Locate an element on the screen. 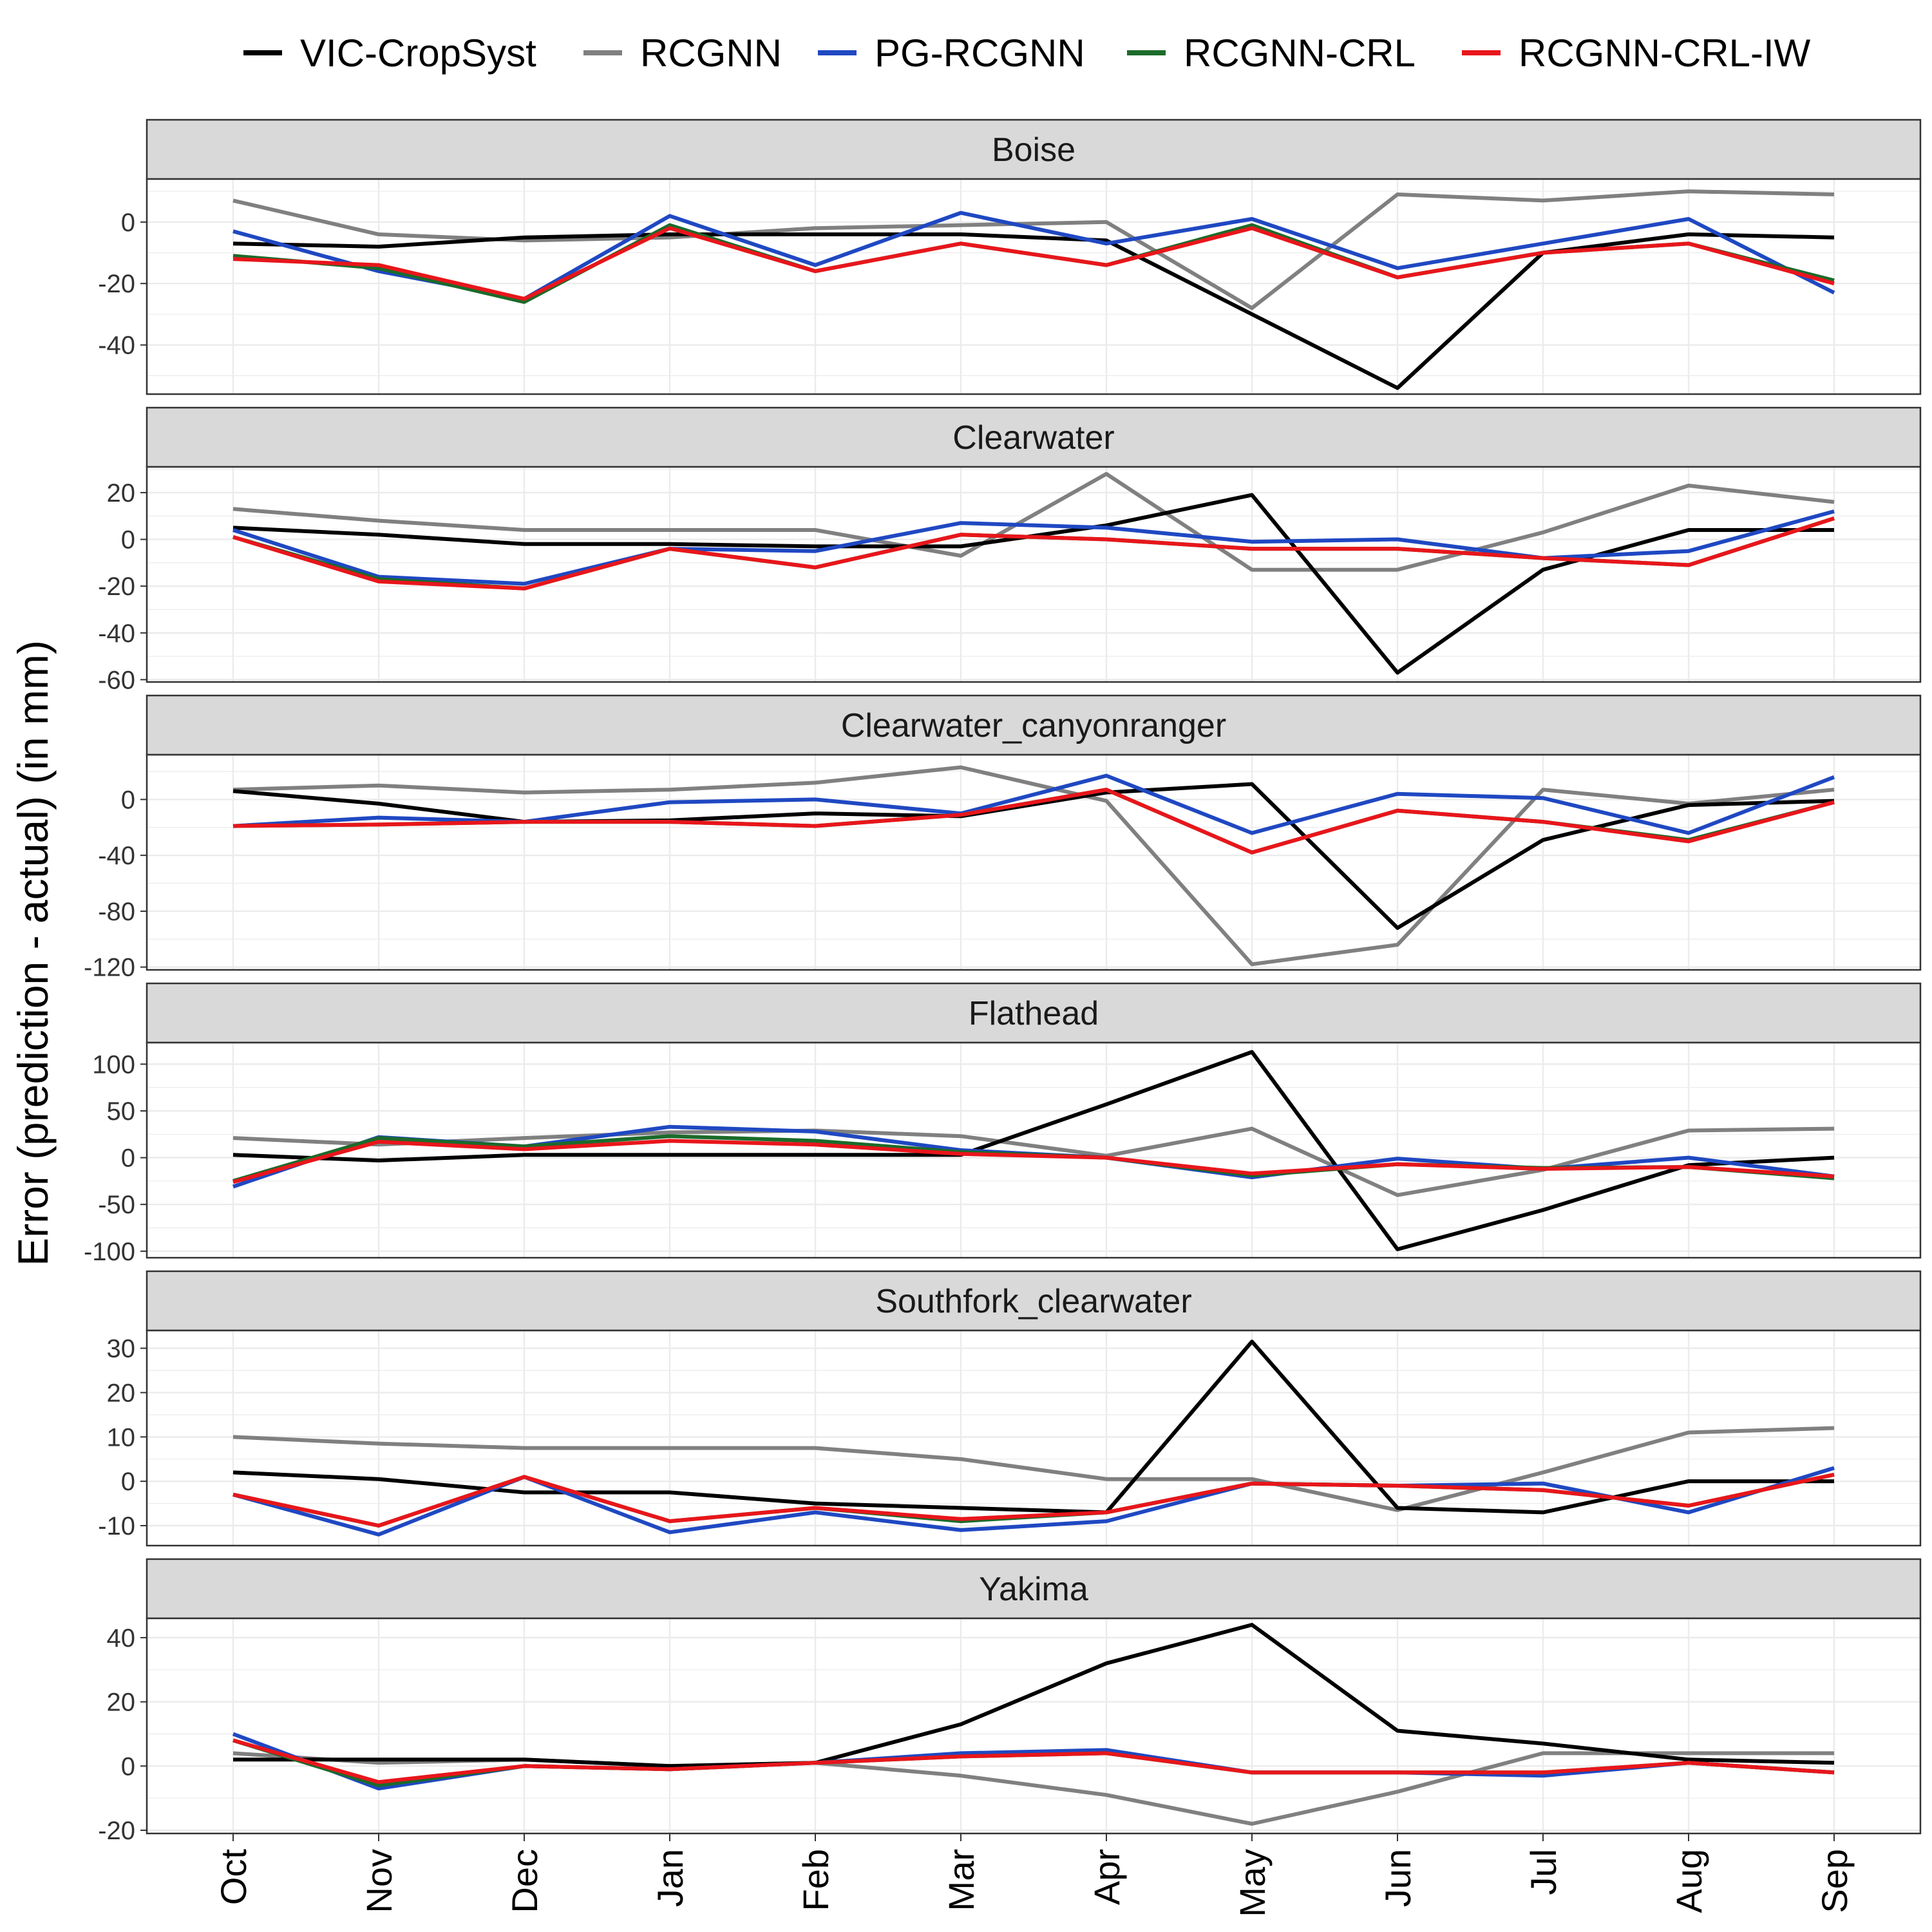 This screenshot has width=1932, height=1932. panel-title: Clearwater is located at coordinates (1033, 438).